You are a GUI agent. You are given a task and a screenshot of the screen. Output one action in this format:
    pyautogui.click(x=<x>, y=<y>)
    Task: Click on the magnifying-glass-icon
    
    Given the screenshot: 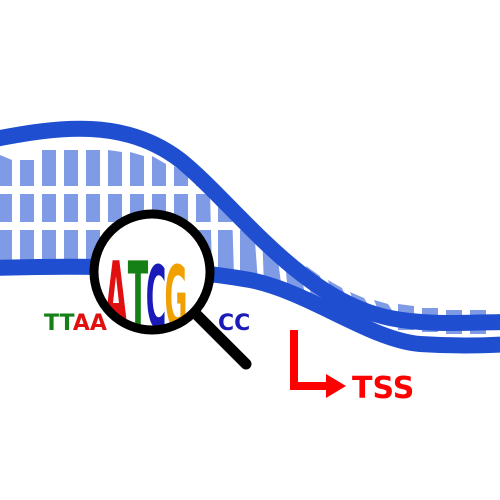 What is the action you would take?
    pyautogui.click(x=170, y=289)
    